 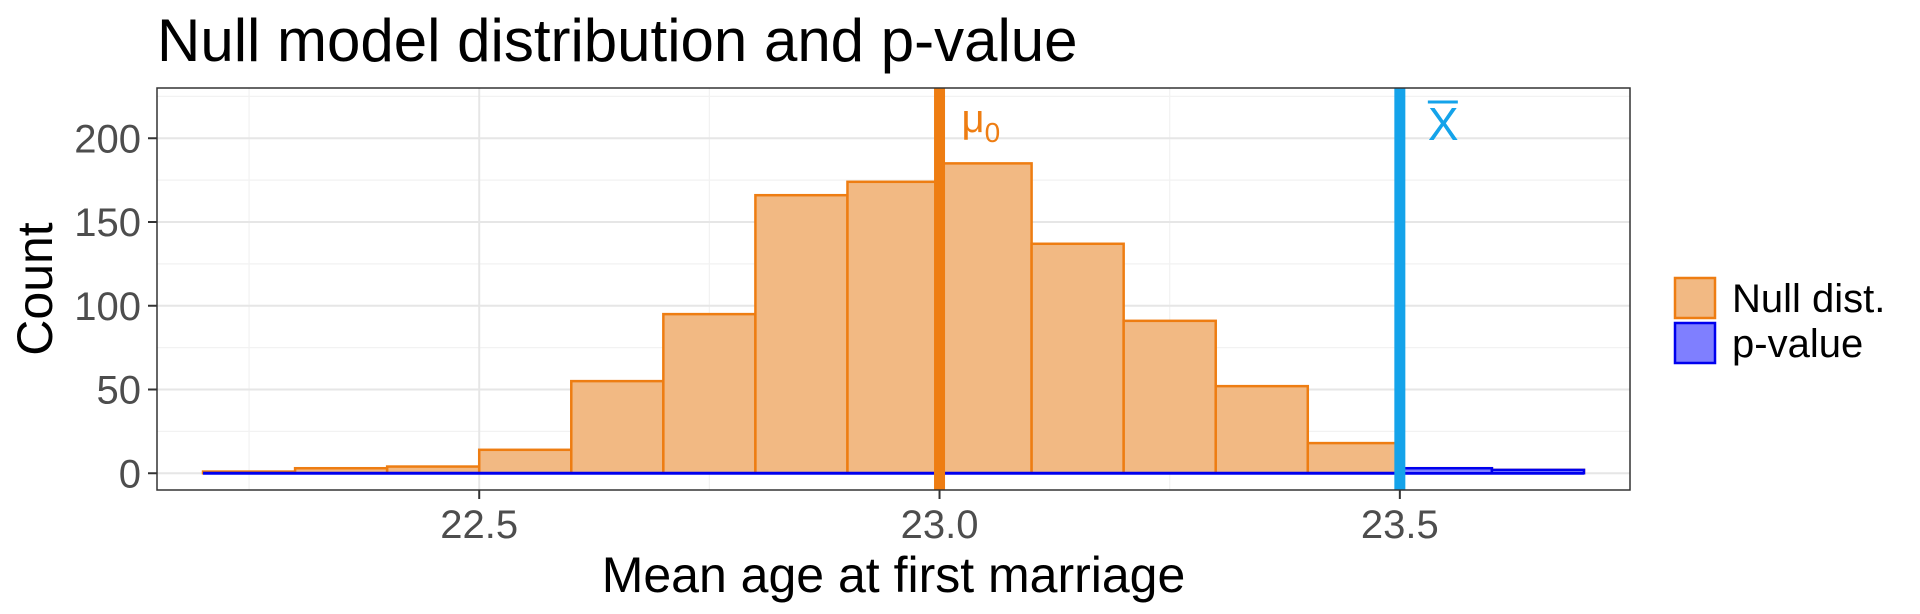 I want to click on x-tick-label: 22.5, so click(x=479, y=525).